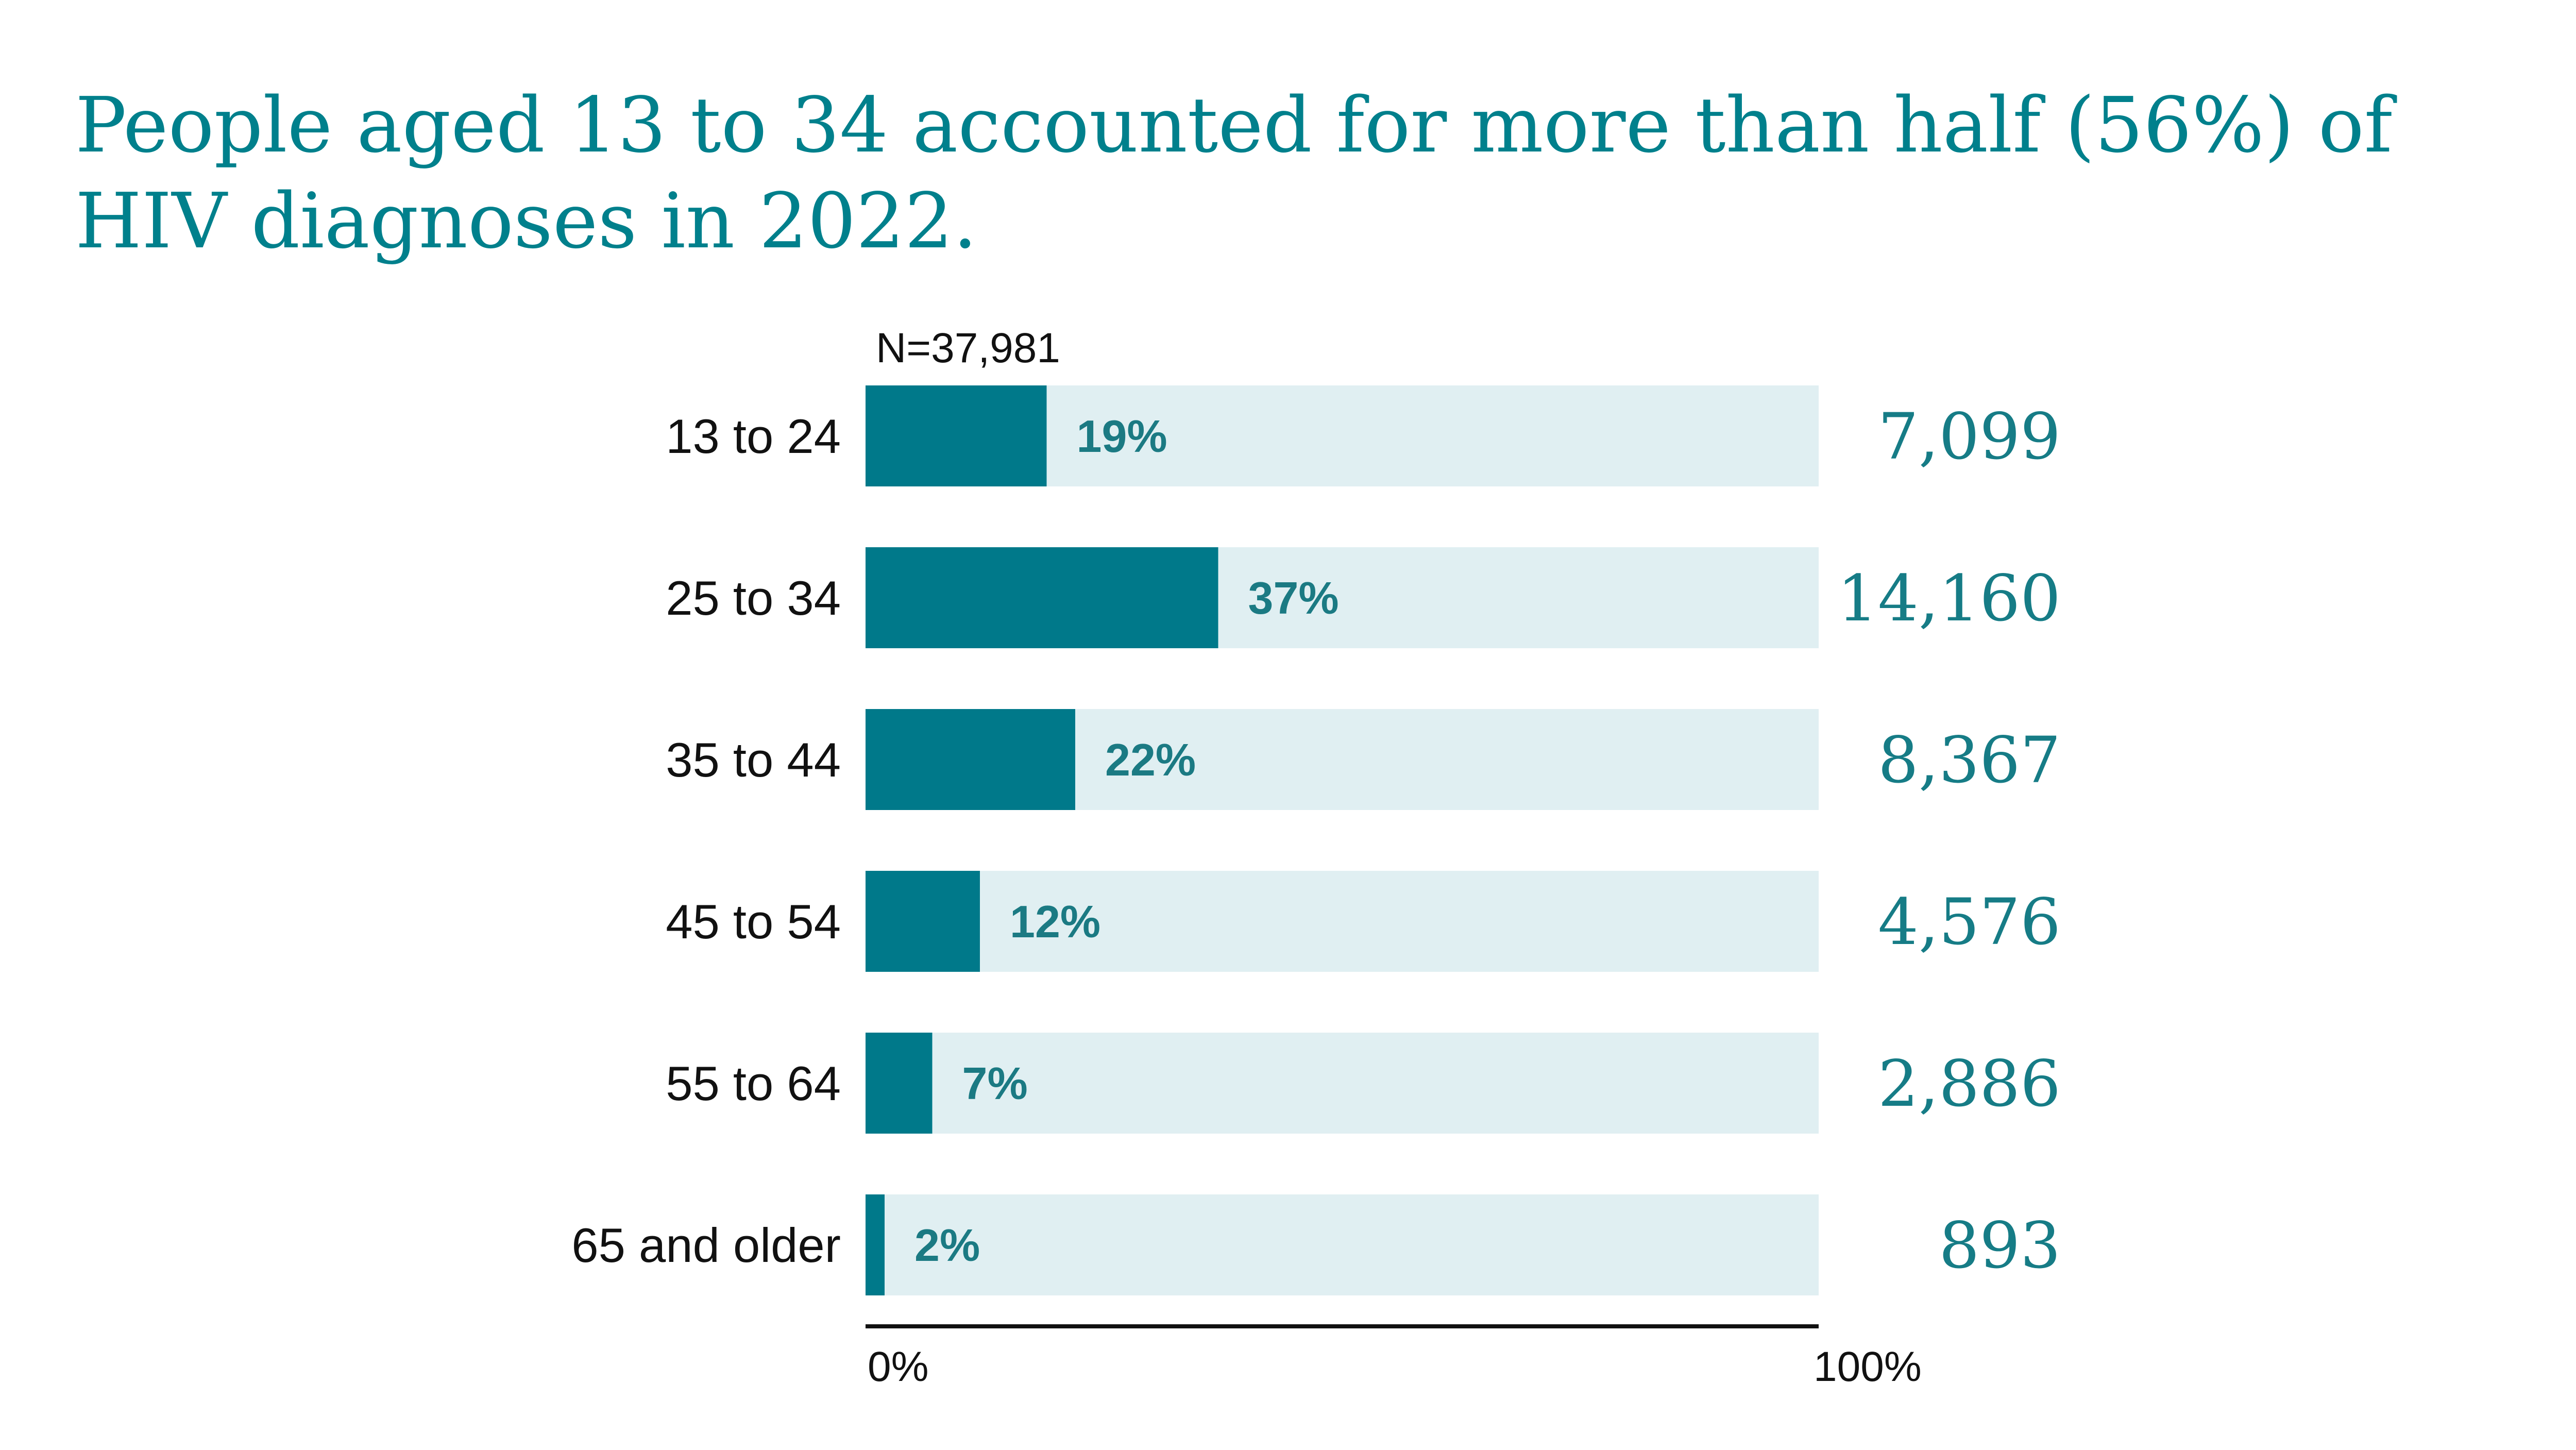 The width and height of the screenshot is (2576, 1450). I want to click on bar-row: 35 to 44 22% 8,367, so click(1363, 760).